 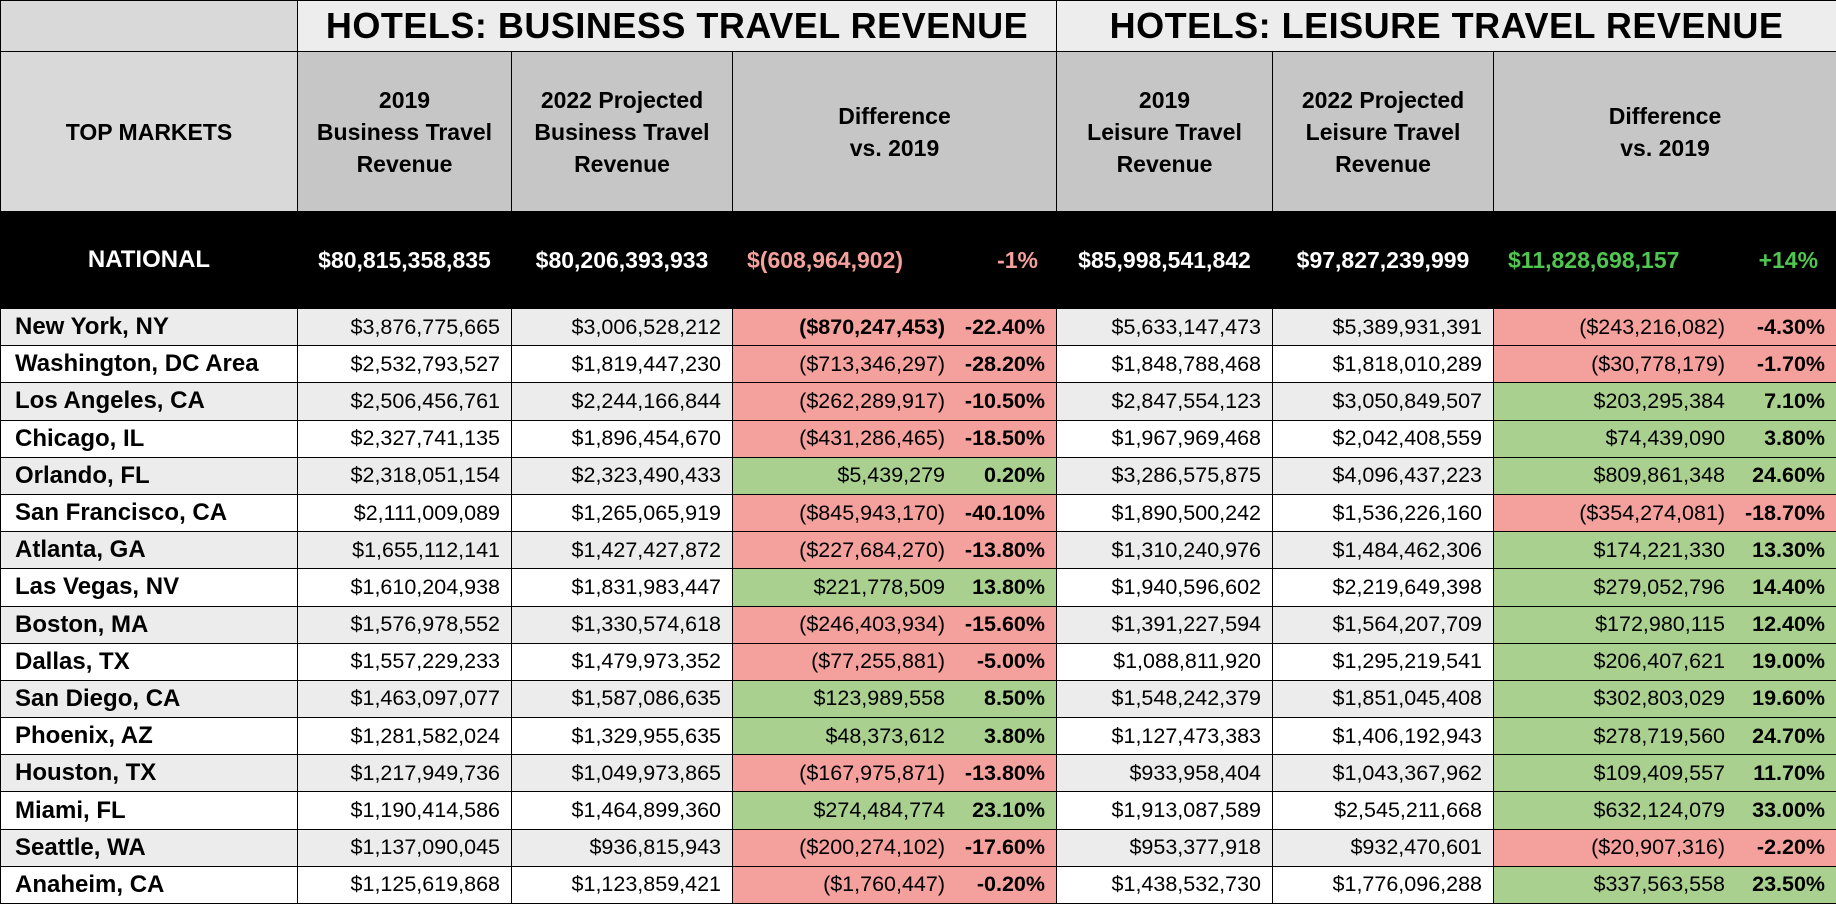 What do you see at coordinates (149, 513) in the screenshot?
I see `market-name: San Francisco, CA` at bounding box center [149, 513].